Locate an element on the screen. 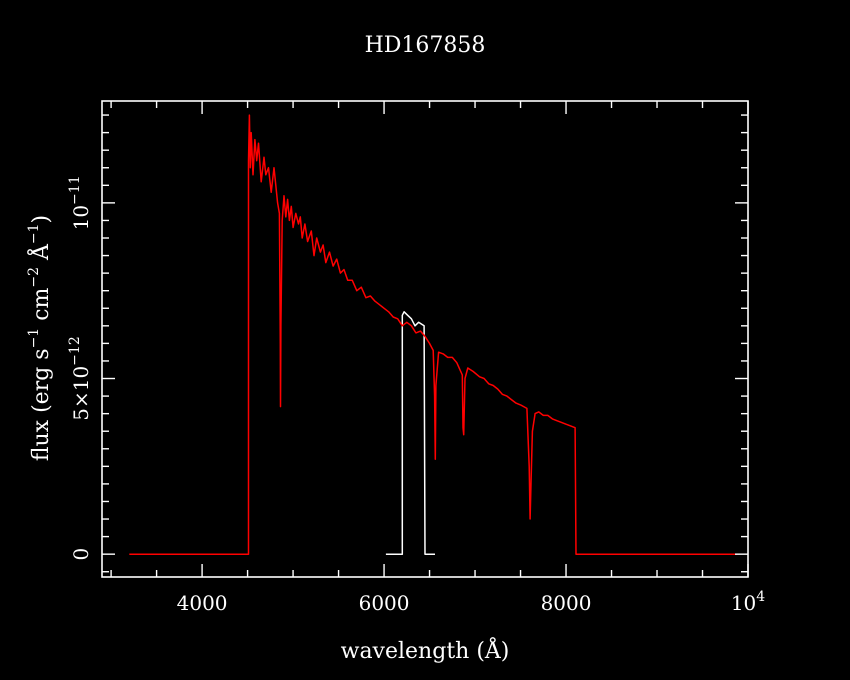  chart-title: HD167858 is located at coordinates (425, 45).